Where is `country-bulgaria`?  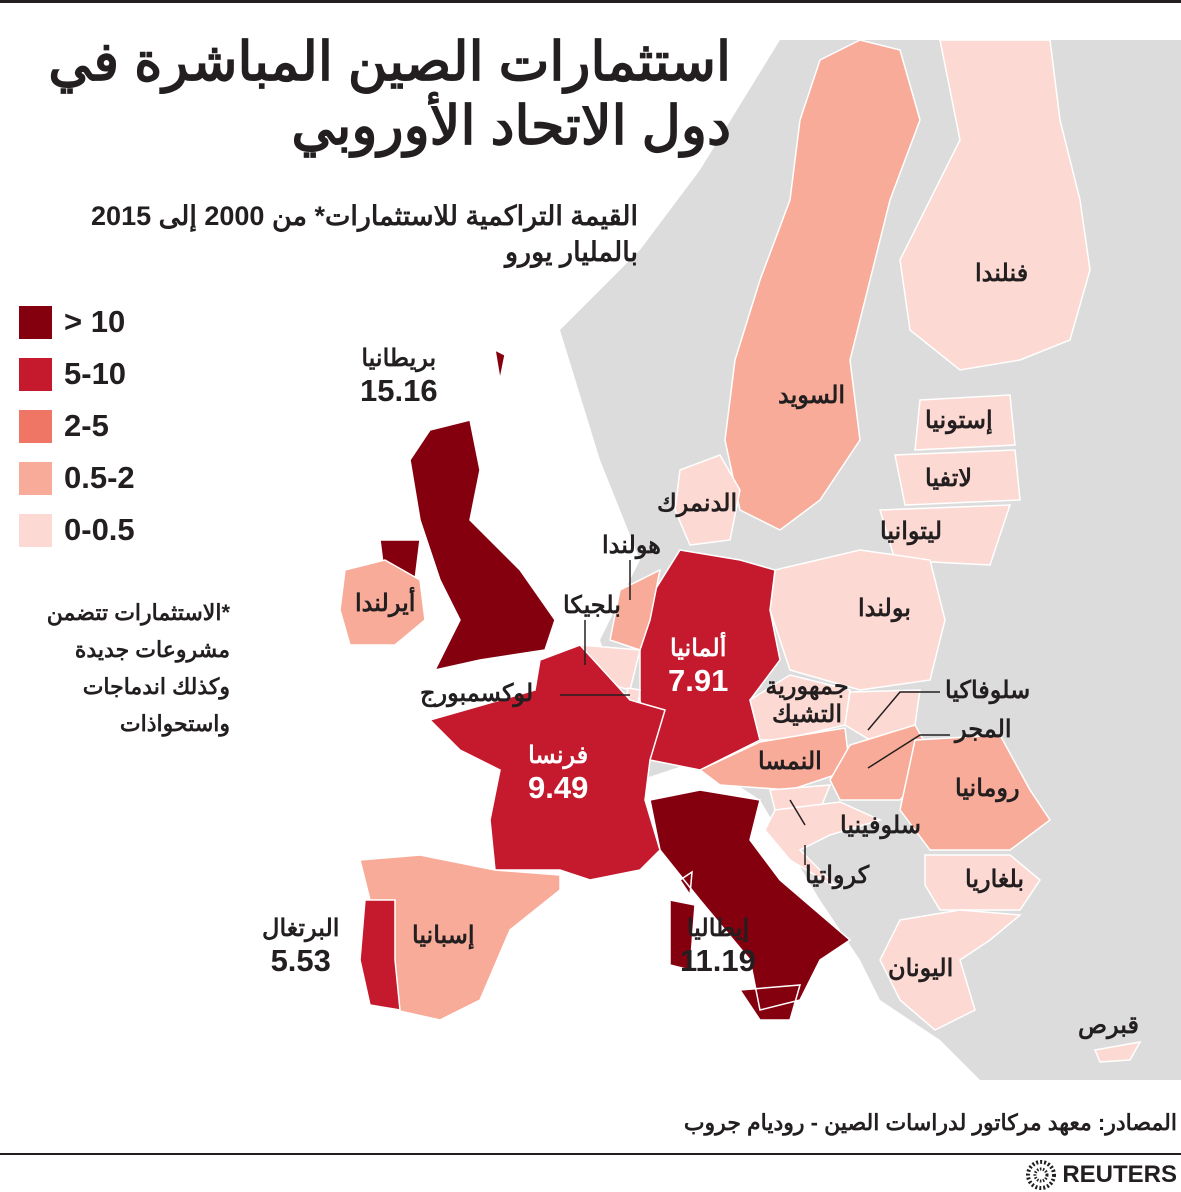 country-bulgaria is located at coordinates (982, 882).